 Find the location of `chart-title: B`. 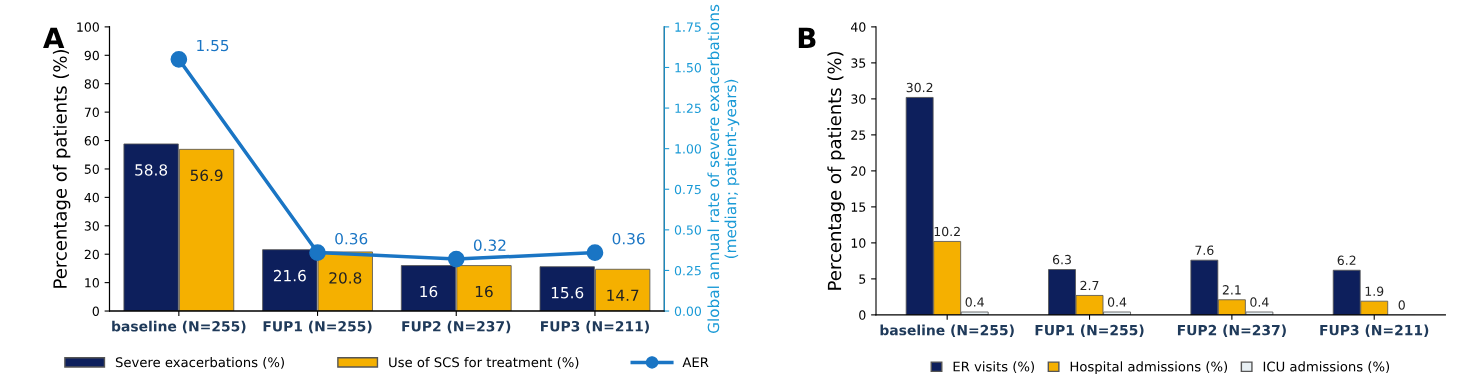

chart-title: B is located at coordinates (807, 37).